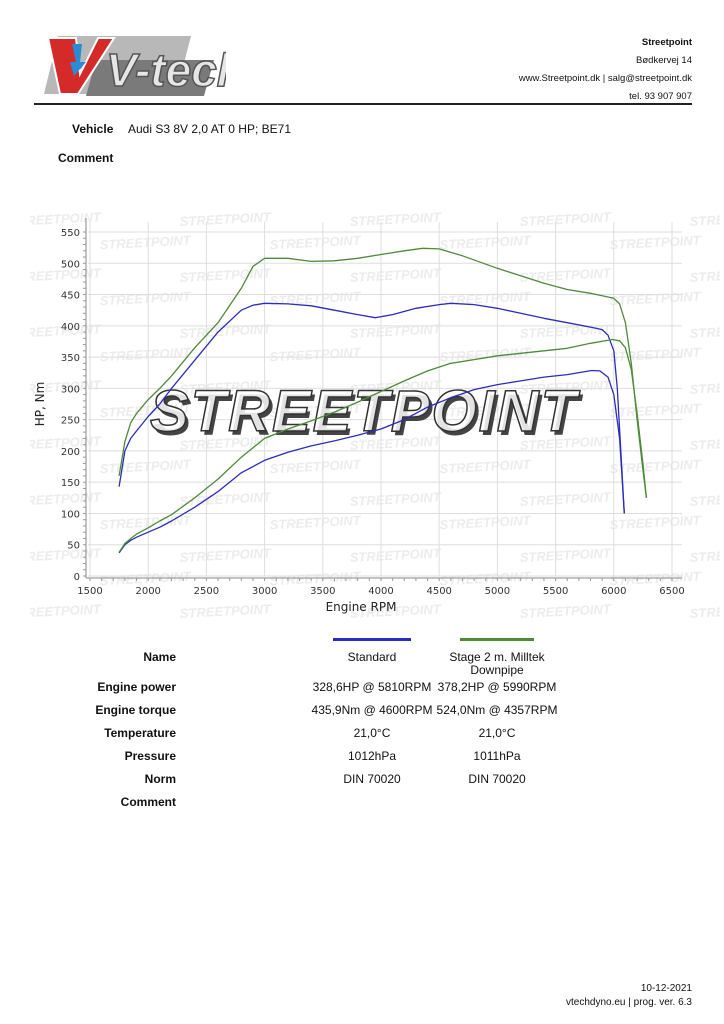 Image resolution: width=724 pixels, height=1024 pixels. Describe the element at coordinates (497, 710) in the screenshot. I see `run2-torque: 524,0Nm @ 4357RPM` at that location.